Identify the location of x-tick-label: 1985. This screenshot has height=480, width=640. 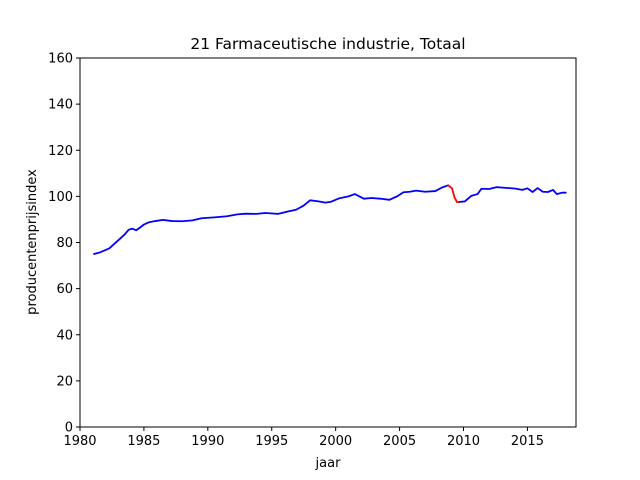
(143, 441).